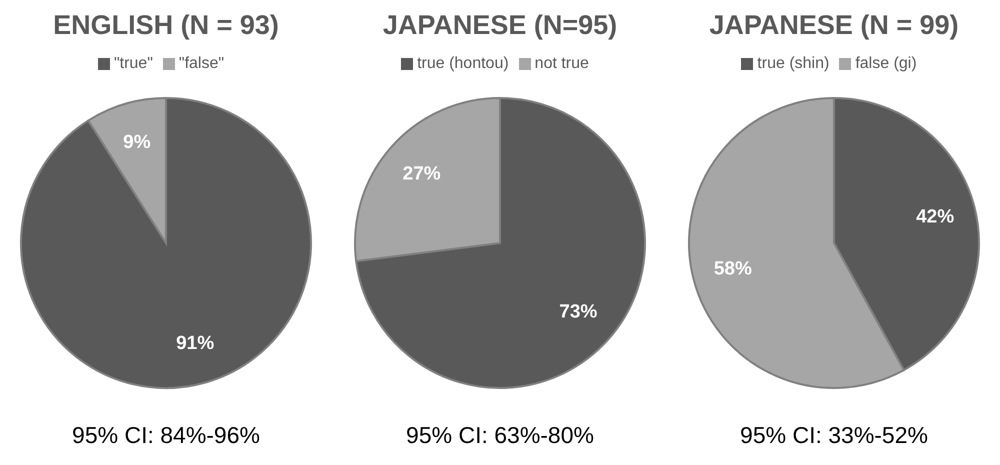 The width and height of the screenshot is (1000, 465). What do you see at coordinates (137, 143) in the screenshot?
I see `data-label: 9%` at bounding box center [137, 143].